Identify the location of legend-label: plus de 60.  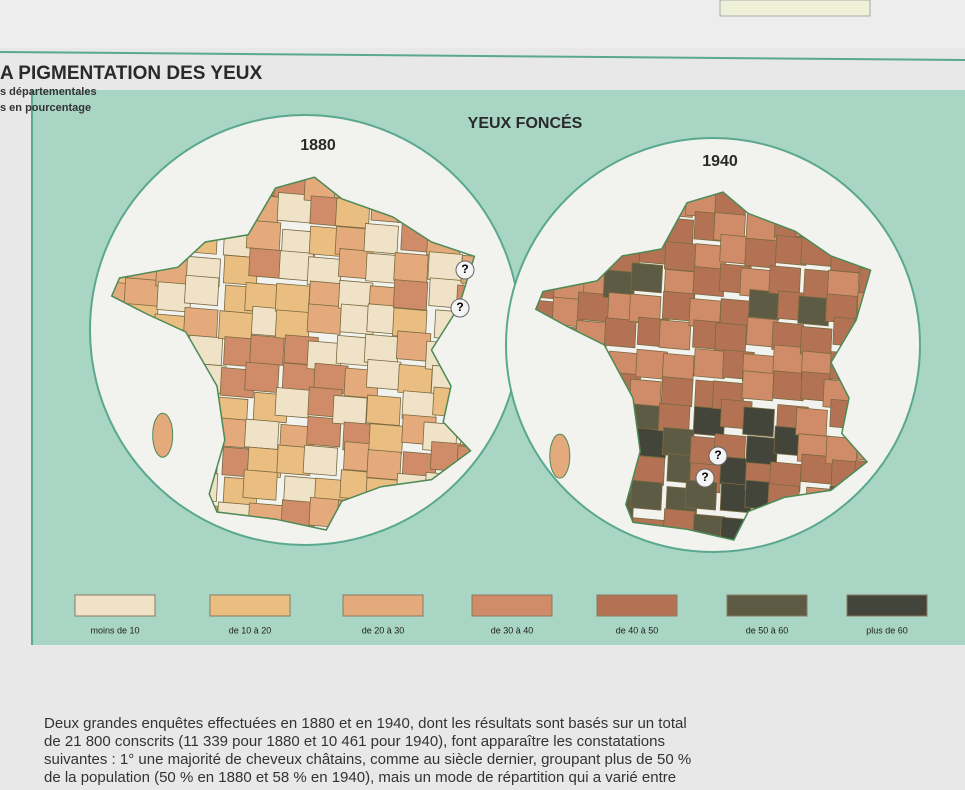
(887, 630).